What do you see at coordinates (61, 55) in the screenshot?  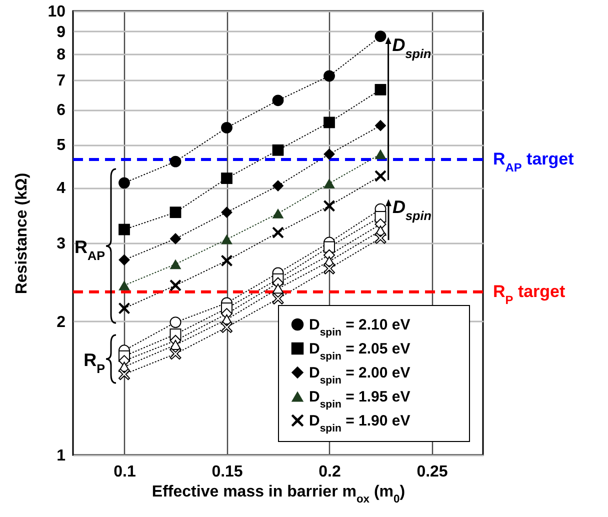 I see `y-tick-label: 8` at bounding box center [61, 55].